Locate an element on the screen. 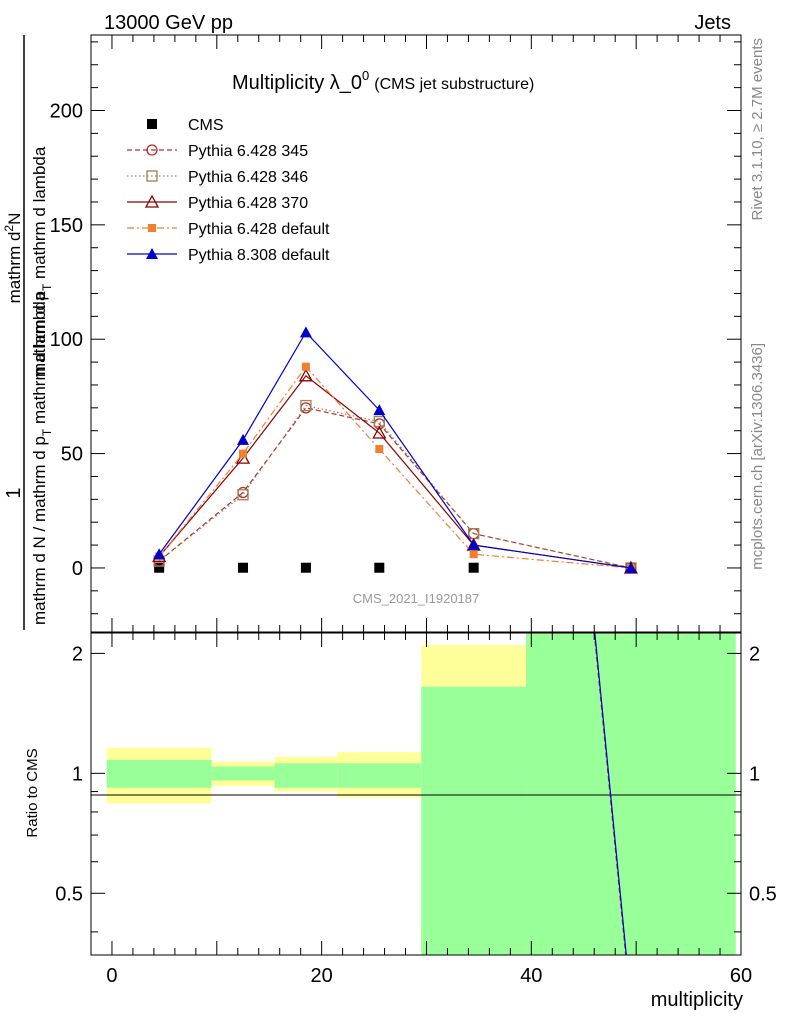 The height and width of the screenshot is (1024, 786). x-tick-label: 20 is located at coordinates (322, 976).